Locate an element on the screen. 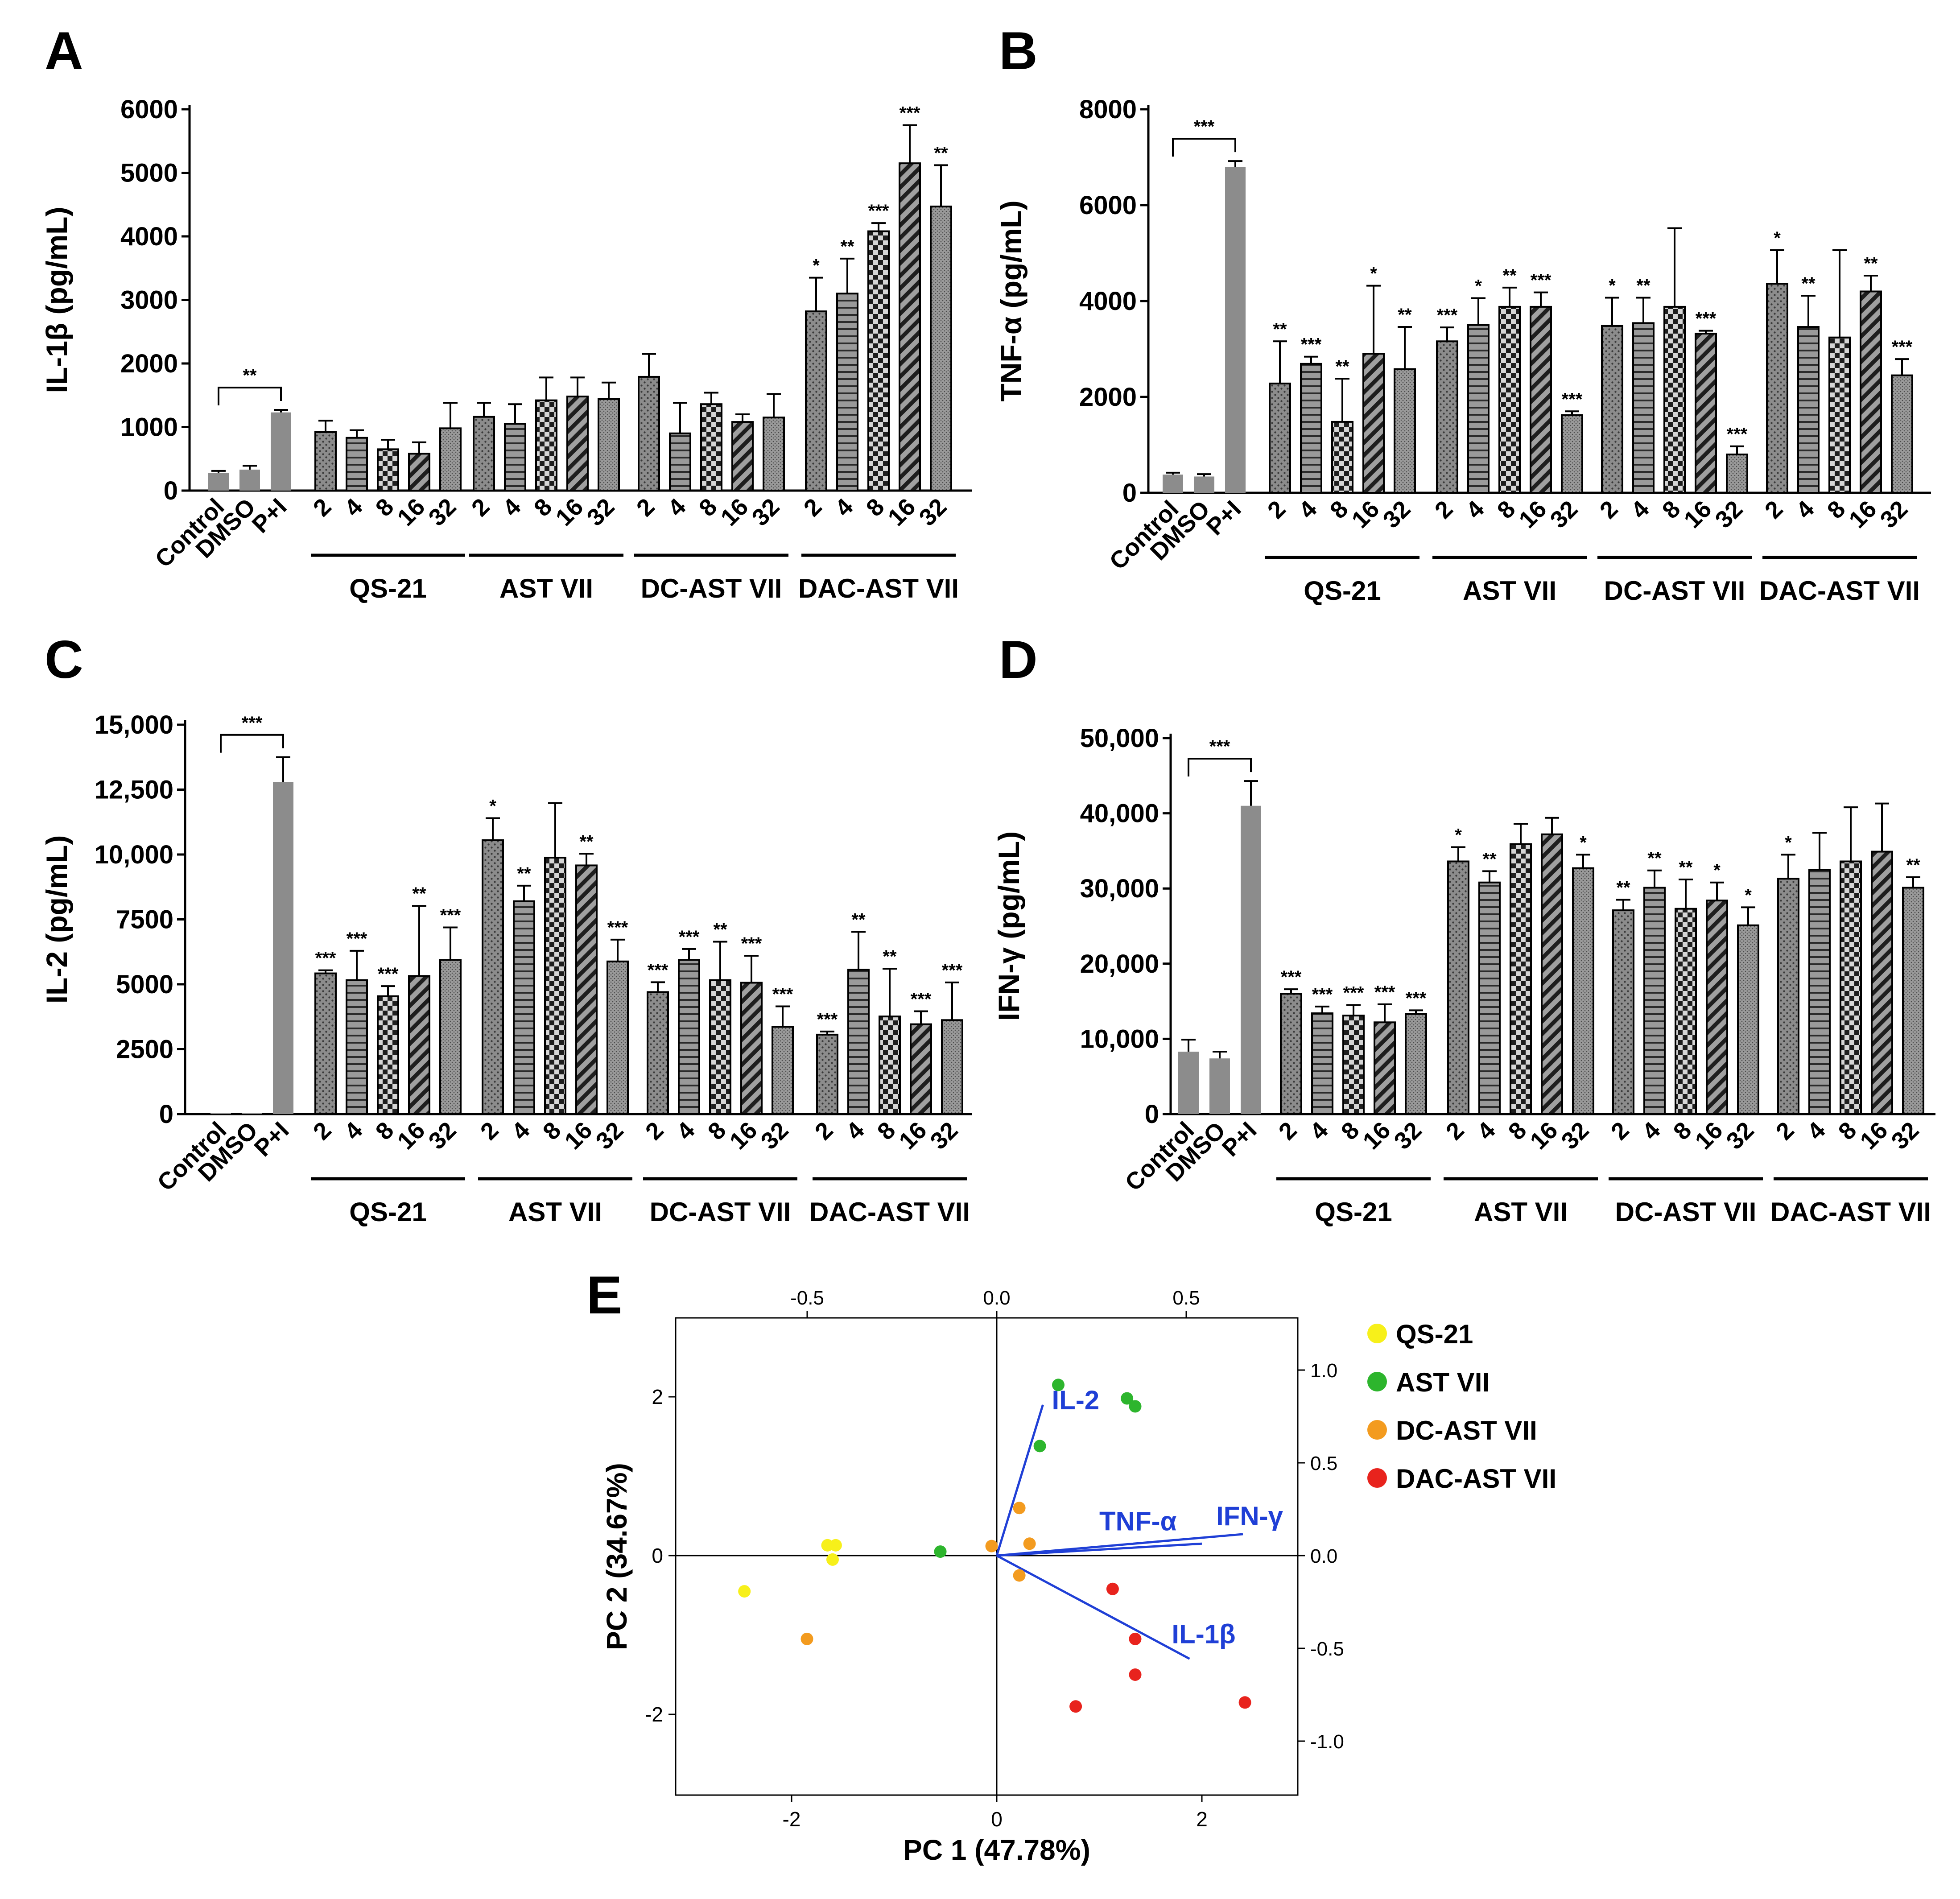 This screenshot has height=1899, width=1960. group-label: DC-AST VII is located at coordinates (1686, 1212).